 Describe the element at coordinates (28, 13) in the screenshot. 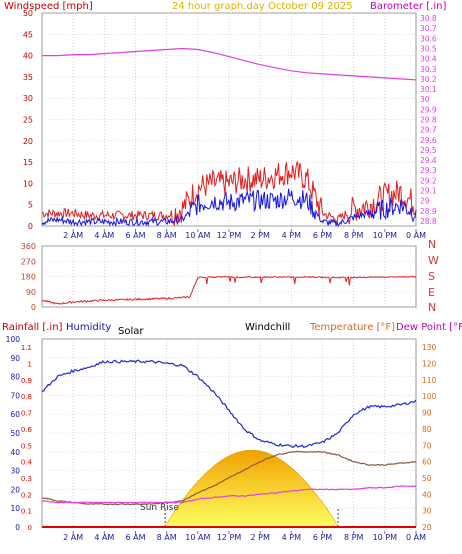

I see `wind-y-tick-label: 50` at that location.